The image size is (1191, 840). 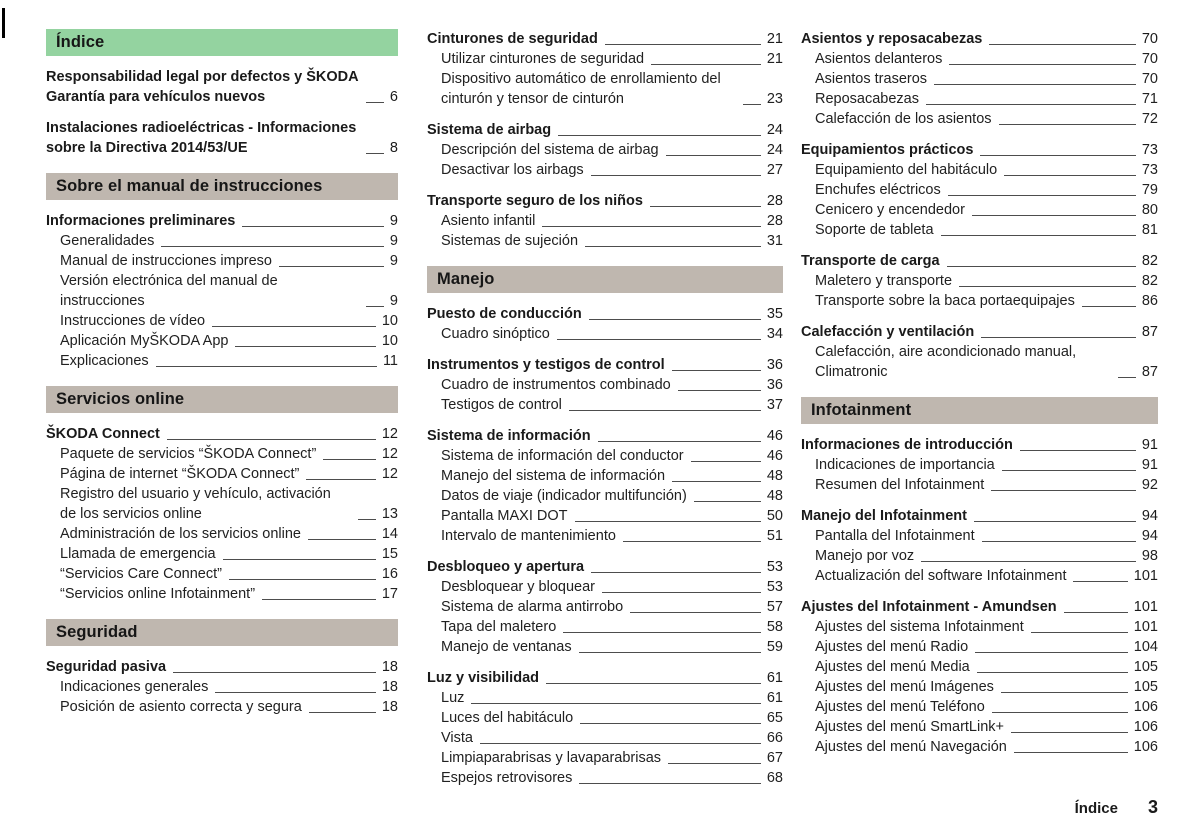 What do you see at coordinates (605, 385) in the screenshot?
I see `toc-entry: Cuadro de instrumentos combinado 36` at bounding box center [605, 385].